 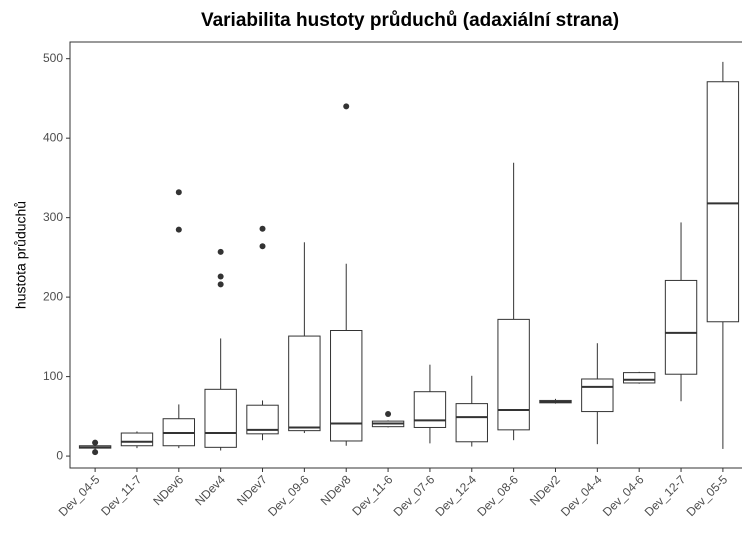 I want to click on x-tick-label: NDev2, so click(x=545, y=490).